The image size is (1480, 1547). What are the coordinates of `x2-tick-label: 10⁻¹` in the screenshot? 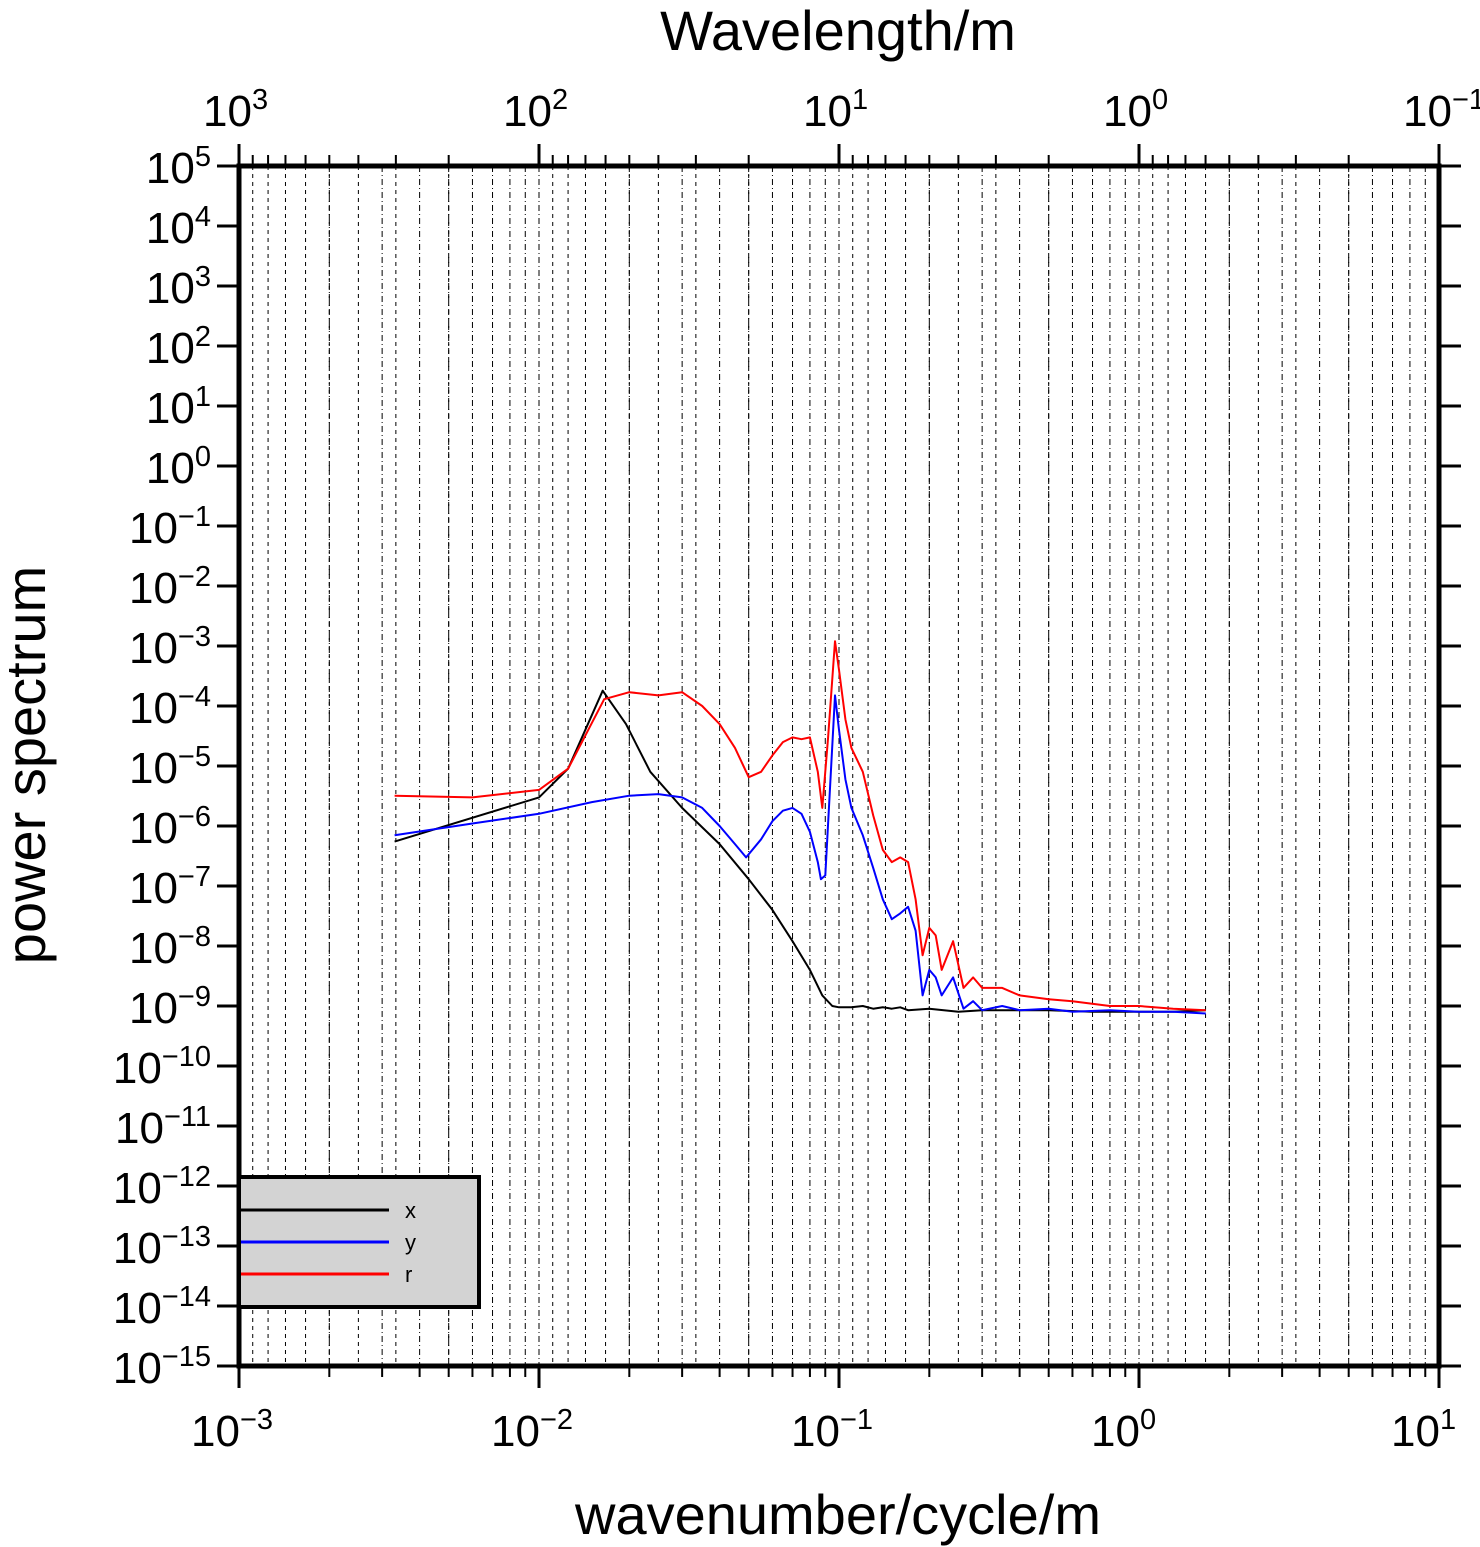 It's located at (1441, 110).